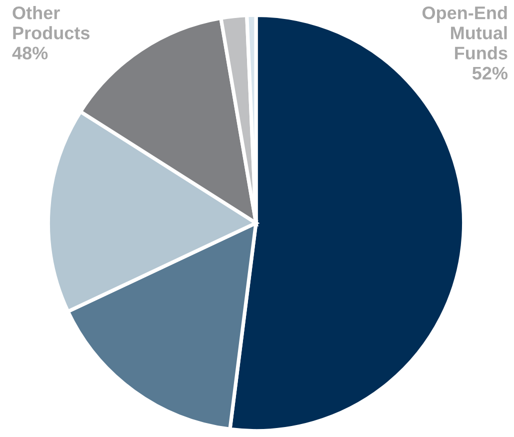 The image size is (514, 437). I want to click on text: Other Products 48%, so click(51, 33).